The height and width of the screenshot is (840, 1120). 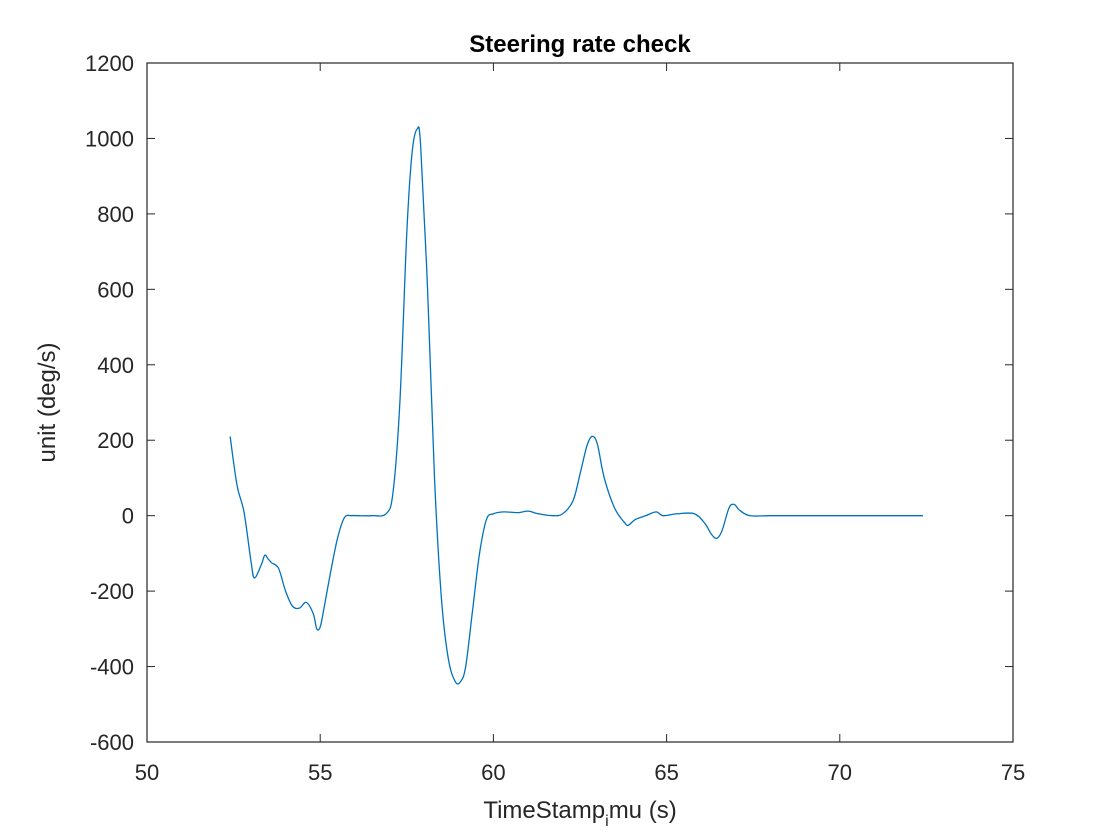 I want to click on x-axis-label: TimeStampimu (s), so click(x=579, y=813).